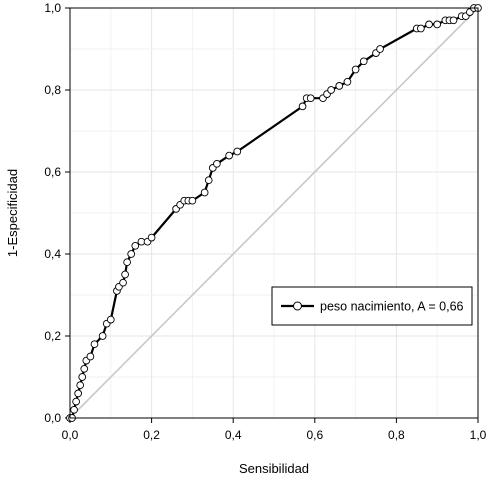 The width and height of the screenshot is (500, 489). Describe the element at coordinates (151, 435) in the screenshot. I see `x-tick-label: 0,2` at that location.